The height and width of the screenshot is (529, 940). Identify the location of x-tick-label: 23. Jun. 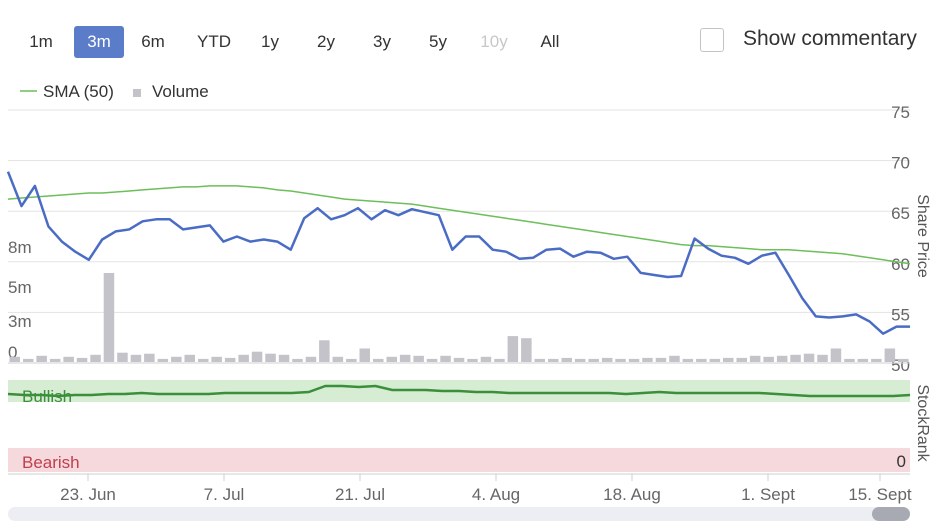
(88, 494).